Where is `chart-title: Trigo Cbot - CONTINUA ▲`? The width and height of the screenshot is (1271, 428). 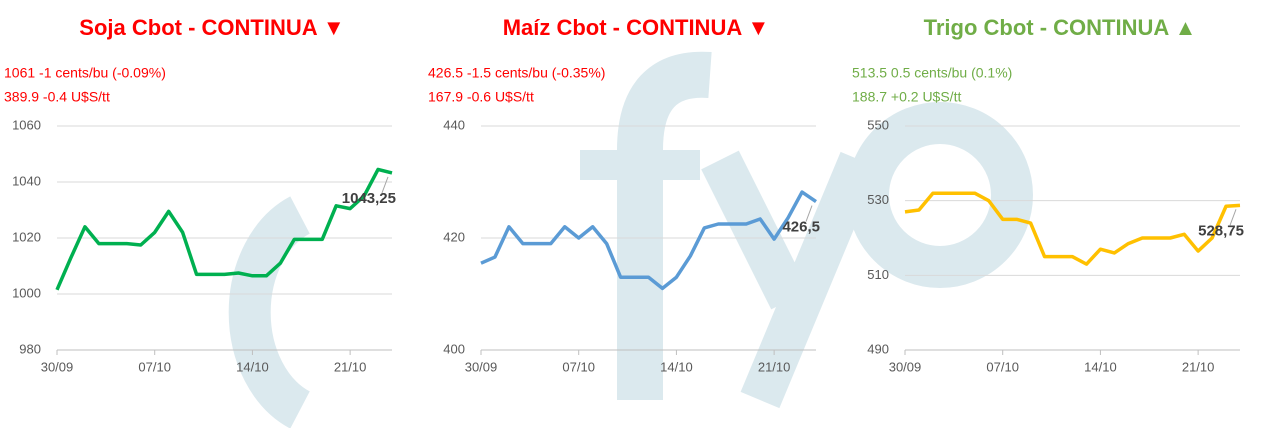 chart-title: Trigo Cbot - CONTINUA ▲ is located at coordinates (1060, 27).